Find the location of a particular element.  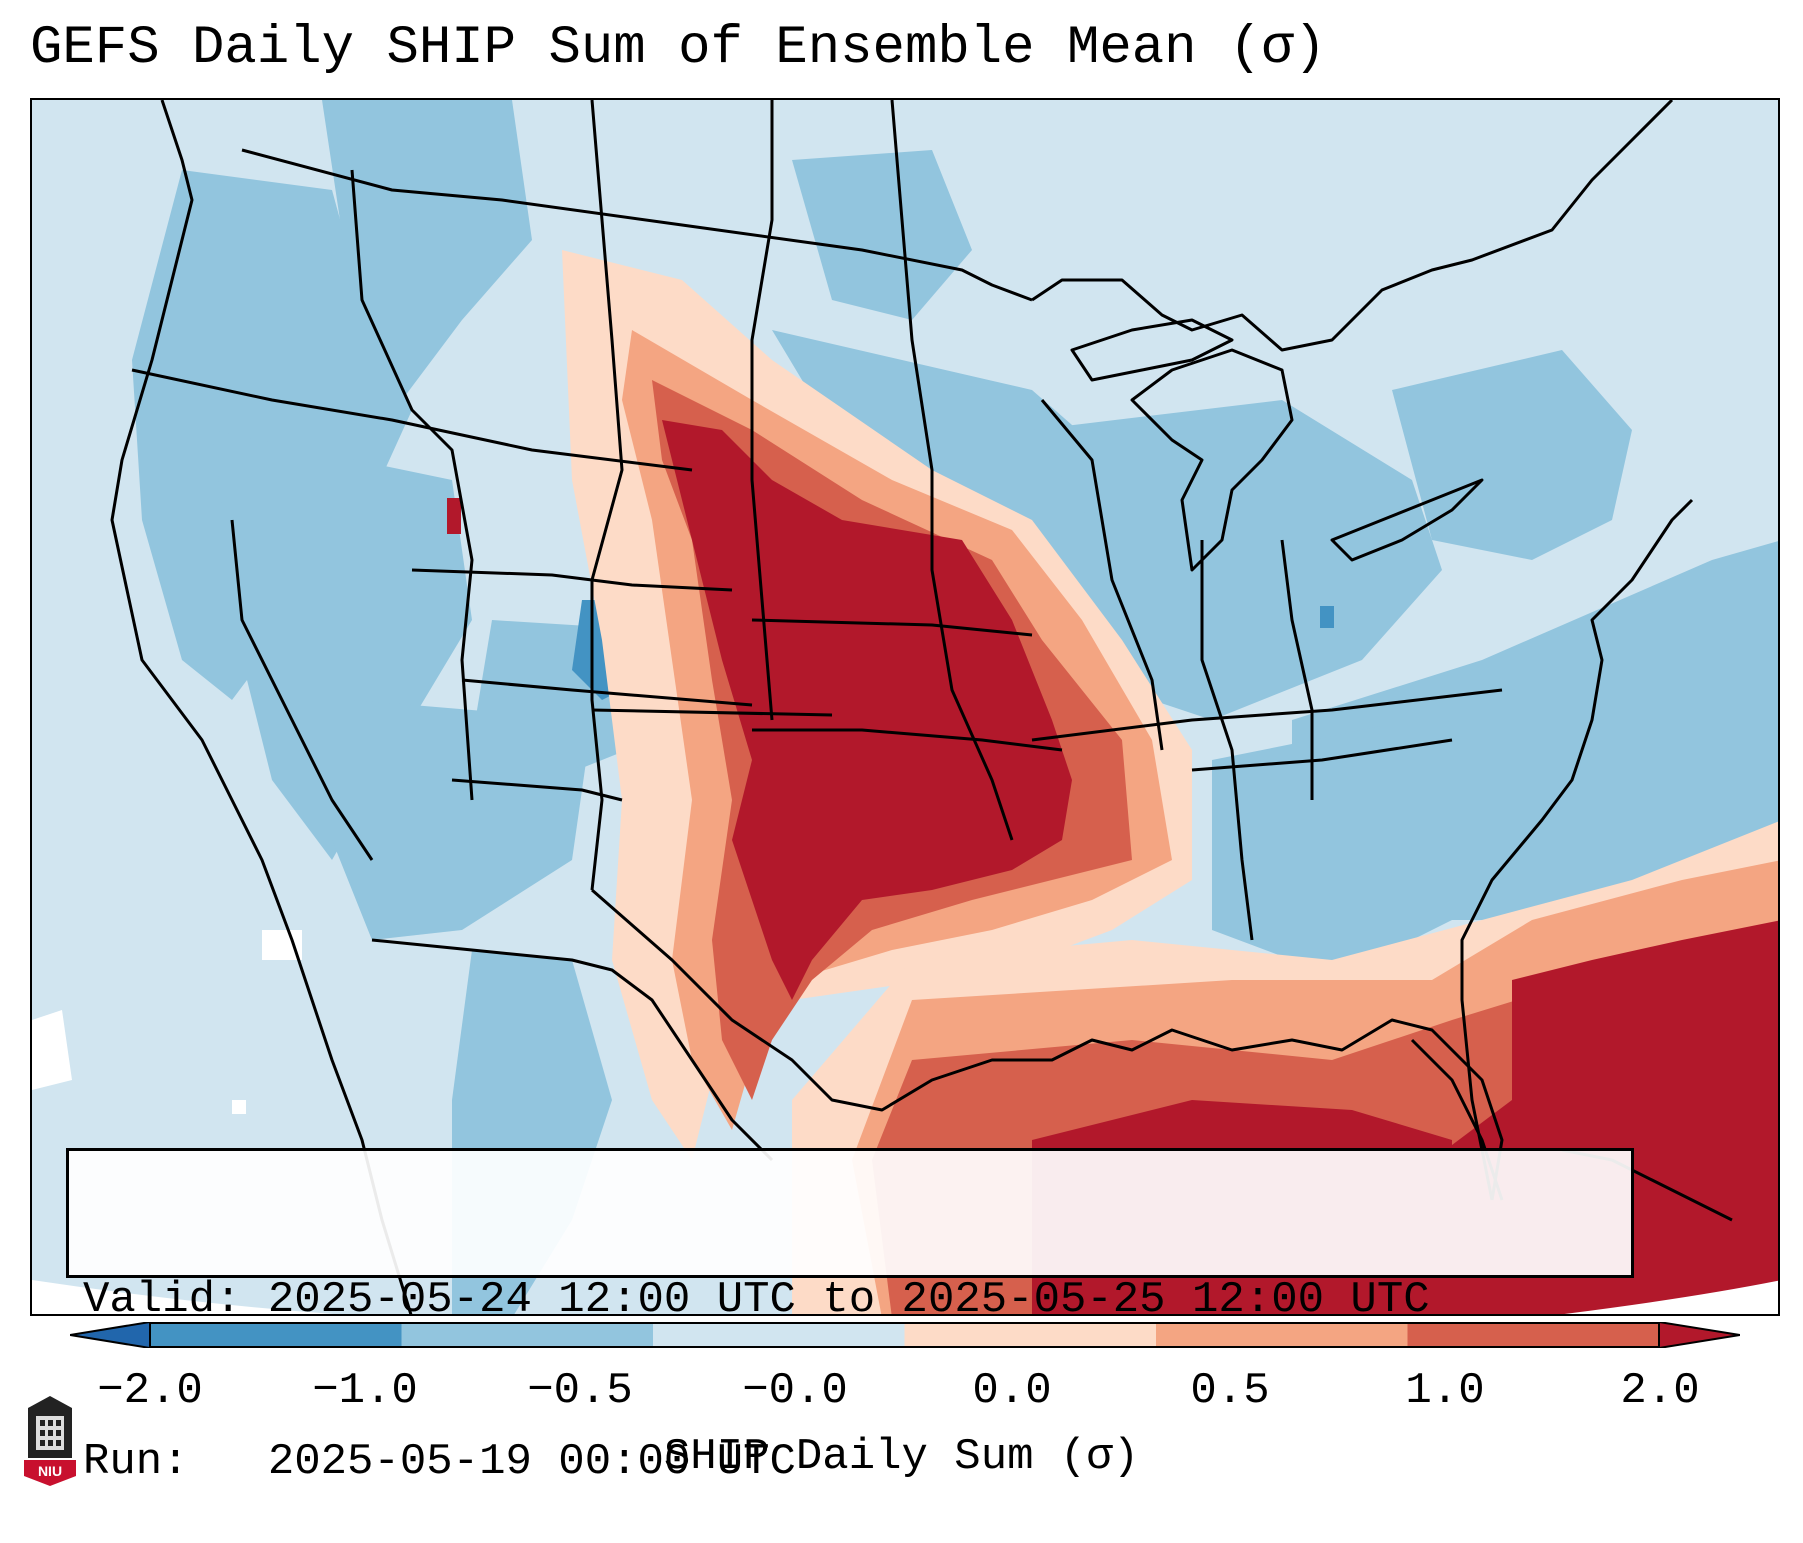

colorbar-tick-label: 0.5 is located at coordinates (1230, 1391).